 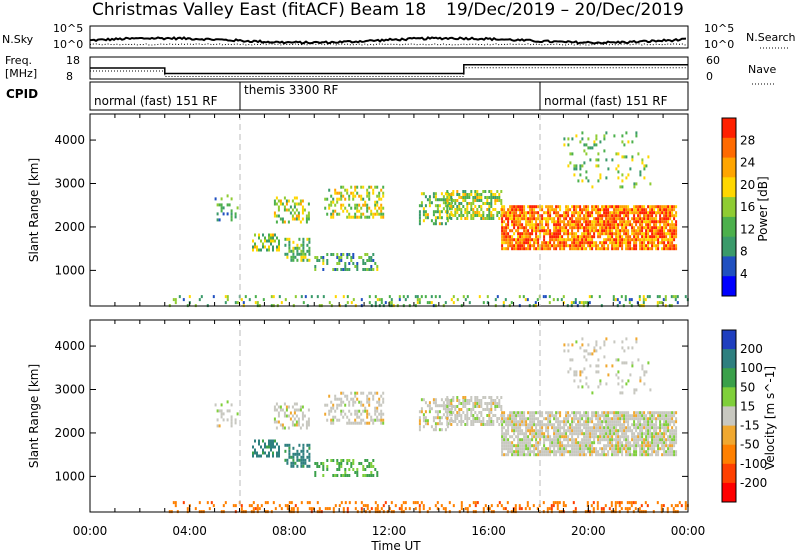 What do you see at coordinates (18, 60) in the screenshot?
I see `freq-label-1: Freq.` at bounding box center [18, 60].